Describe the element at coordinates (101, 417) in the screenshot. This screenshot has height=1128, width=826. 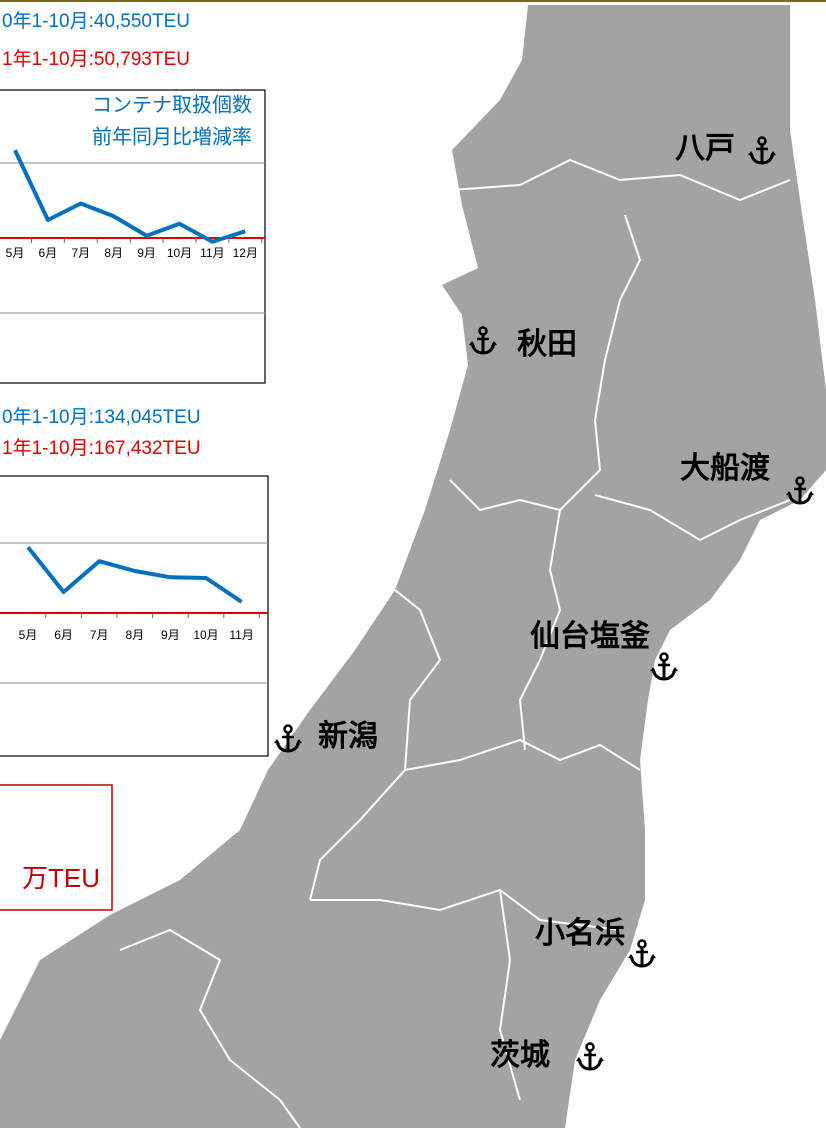
I see `annotation: 0年1-10月:134,045TEU` at that location.